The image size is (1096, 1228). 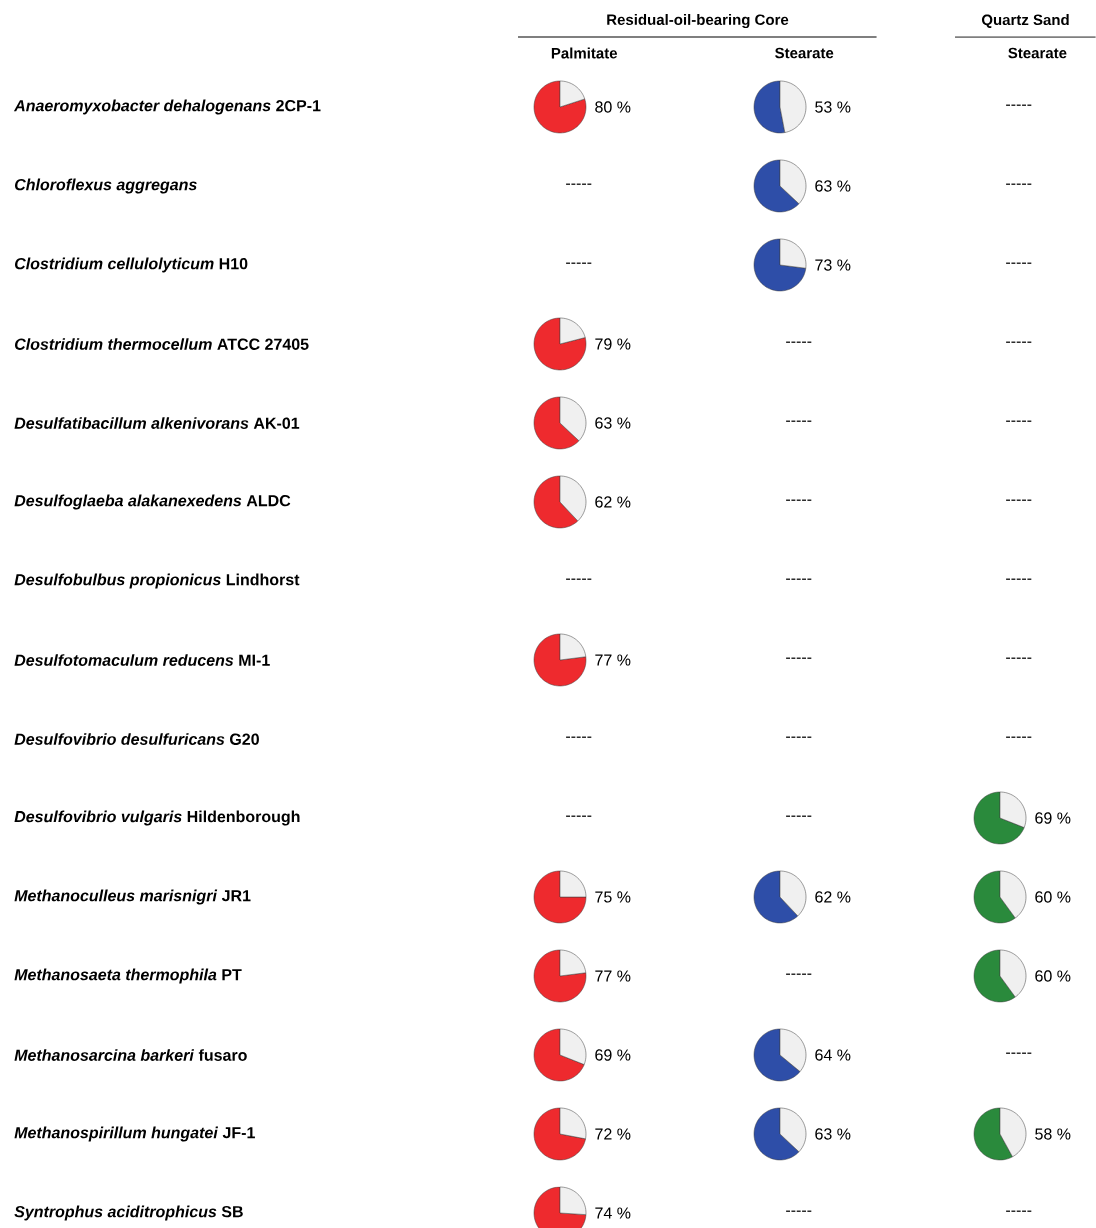 What do you see at coordinates (136, 739) in the screenshot?
I see `category-label: Desulfovibrio desulfuricans G20` at bounding box center [136, 739].